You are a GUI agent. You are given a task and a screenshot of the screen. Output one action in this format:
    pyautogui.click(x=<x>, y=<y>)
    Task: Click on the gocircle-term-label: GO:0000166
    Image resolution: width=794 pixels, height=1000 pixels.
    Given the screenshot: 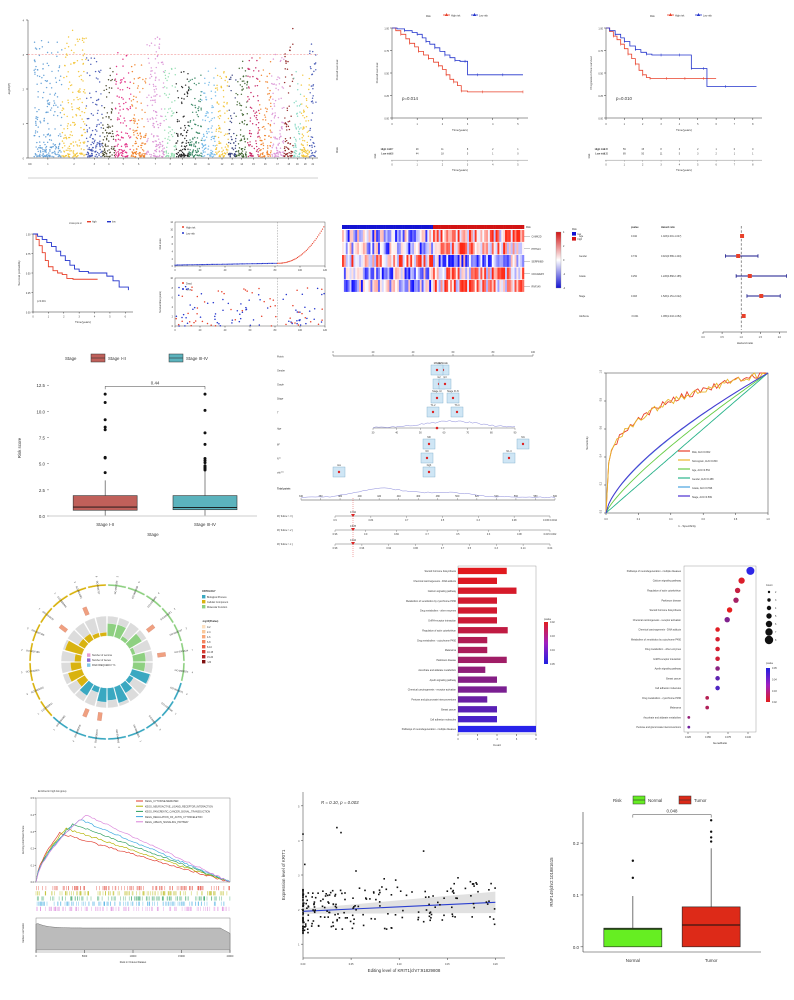 What is the action you would take?
    pyautogui.click(x=166, y=707)
    